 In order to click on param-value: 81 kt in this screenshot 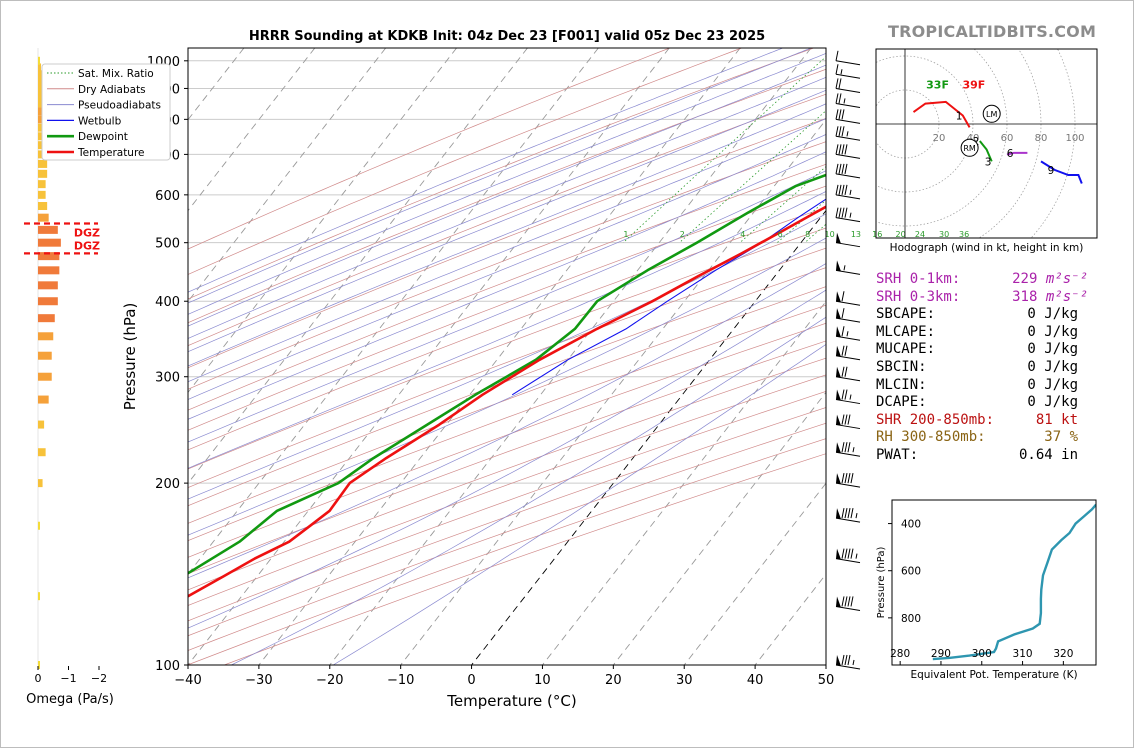, I will do `click(1057, 421)`.